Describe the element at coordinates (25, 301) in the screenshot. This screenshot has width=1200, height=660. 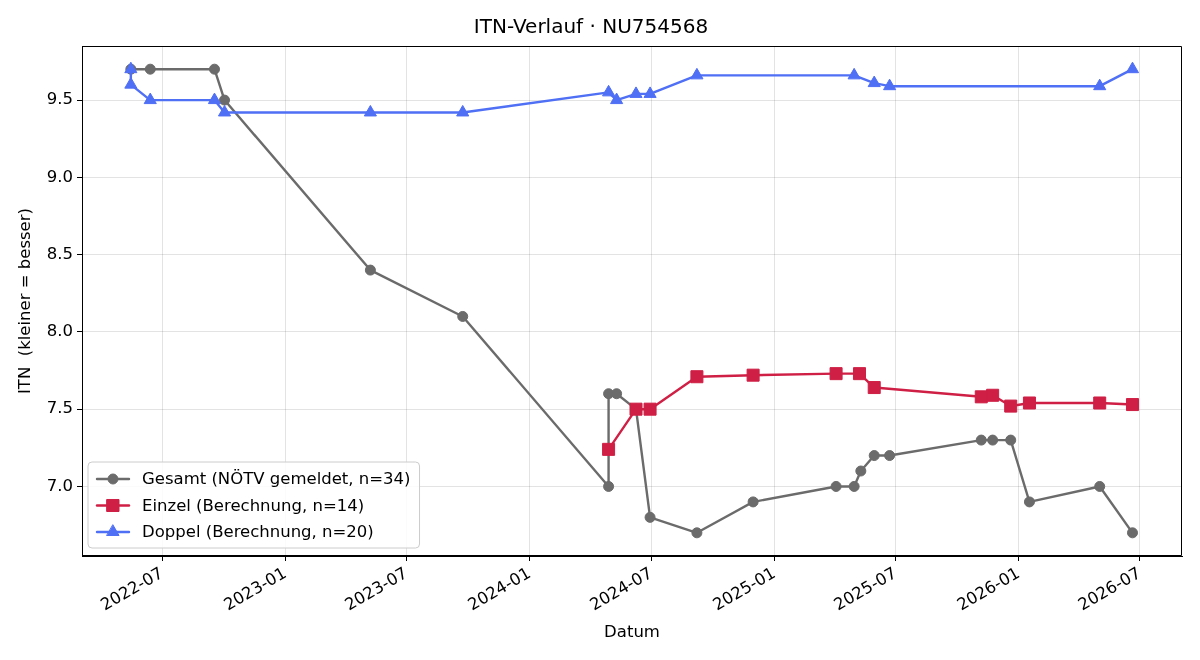
I see `y-axis-title: ITN (kleiner = besser)` at that location.